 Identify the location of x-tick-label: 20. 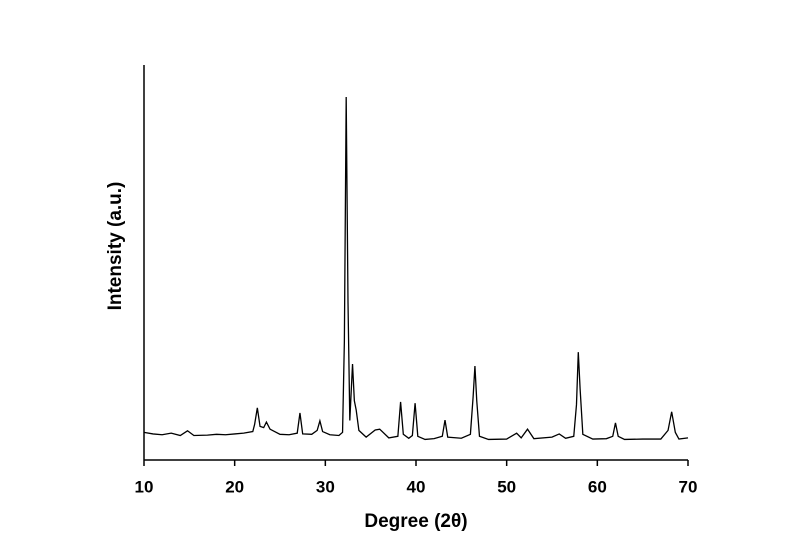
(234, 486).